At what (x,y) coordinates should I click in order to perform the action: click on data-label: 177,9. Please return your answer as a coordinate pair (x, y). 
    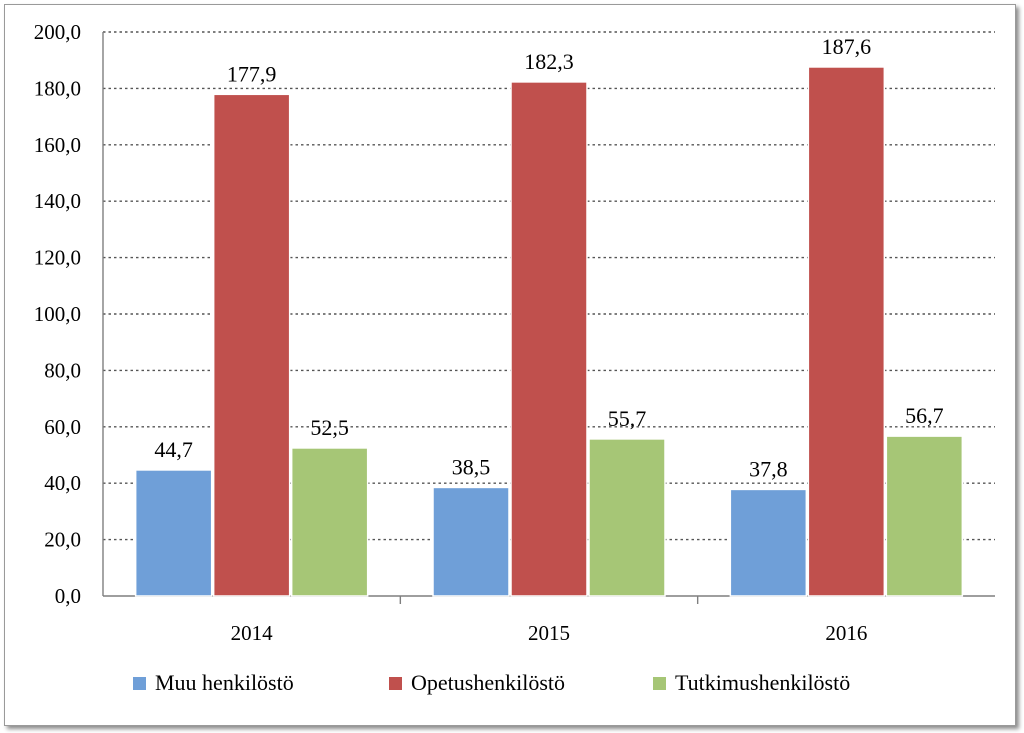
    Looking at the image, I should click on (252, 73).